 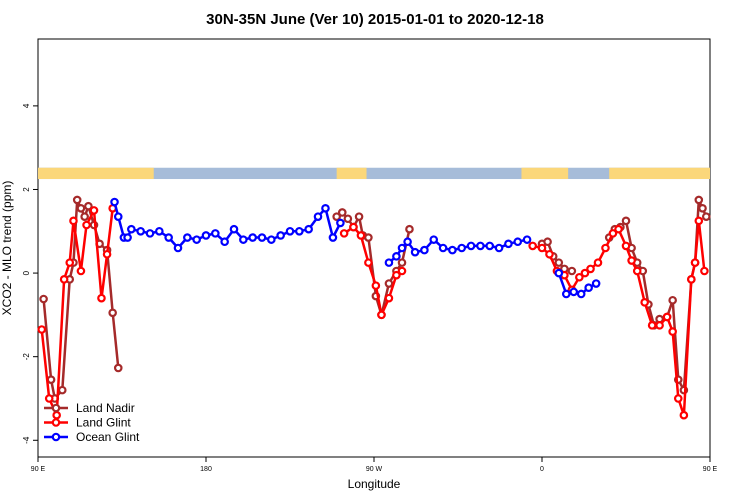 I want to click on land-ocean-strip, so click(x=374, y=173).